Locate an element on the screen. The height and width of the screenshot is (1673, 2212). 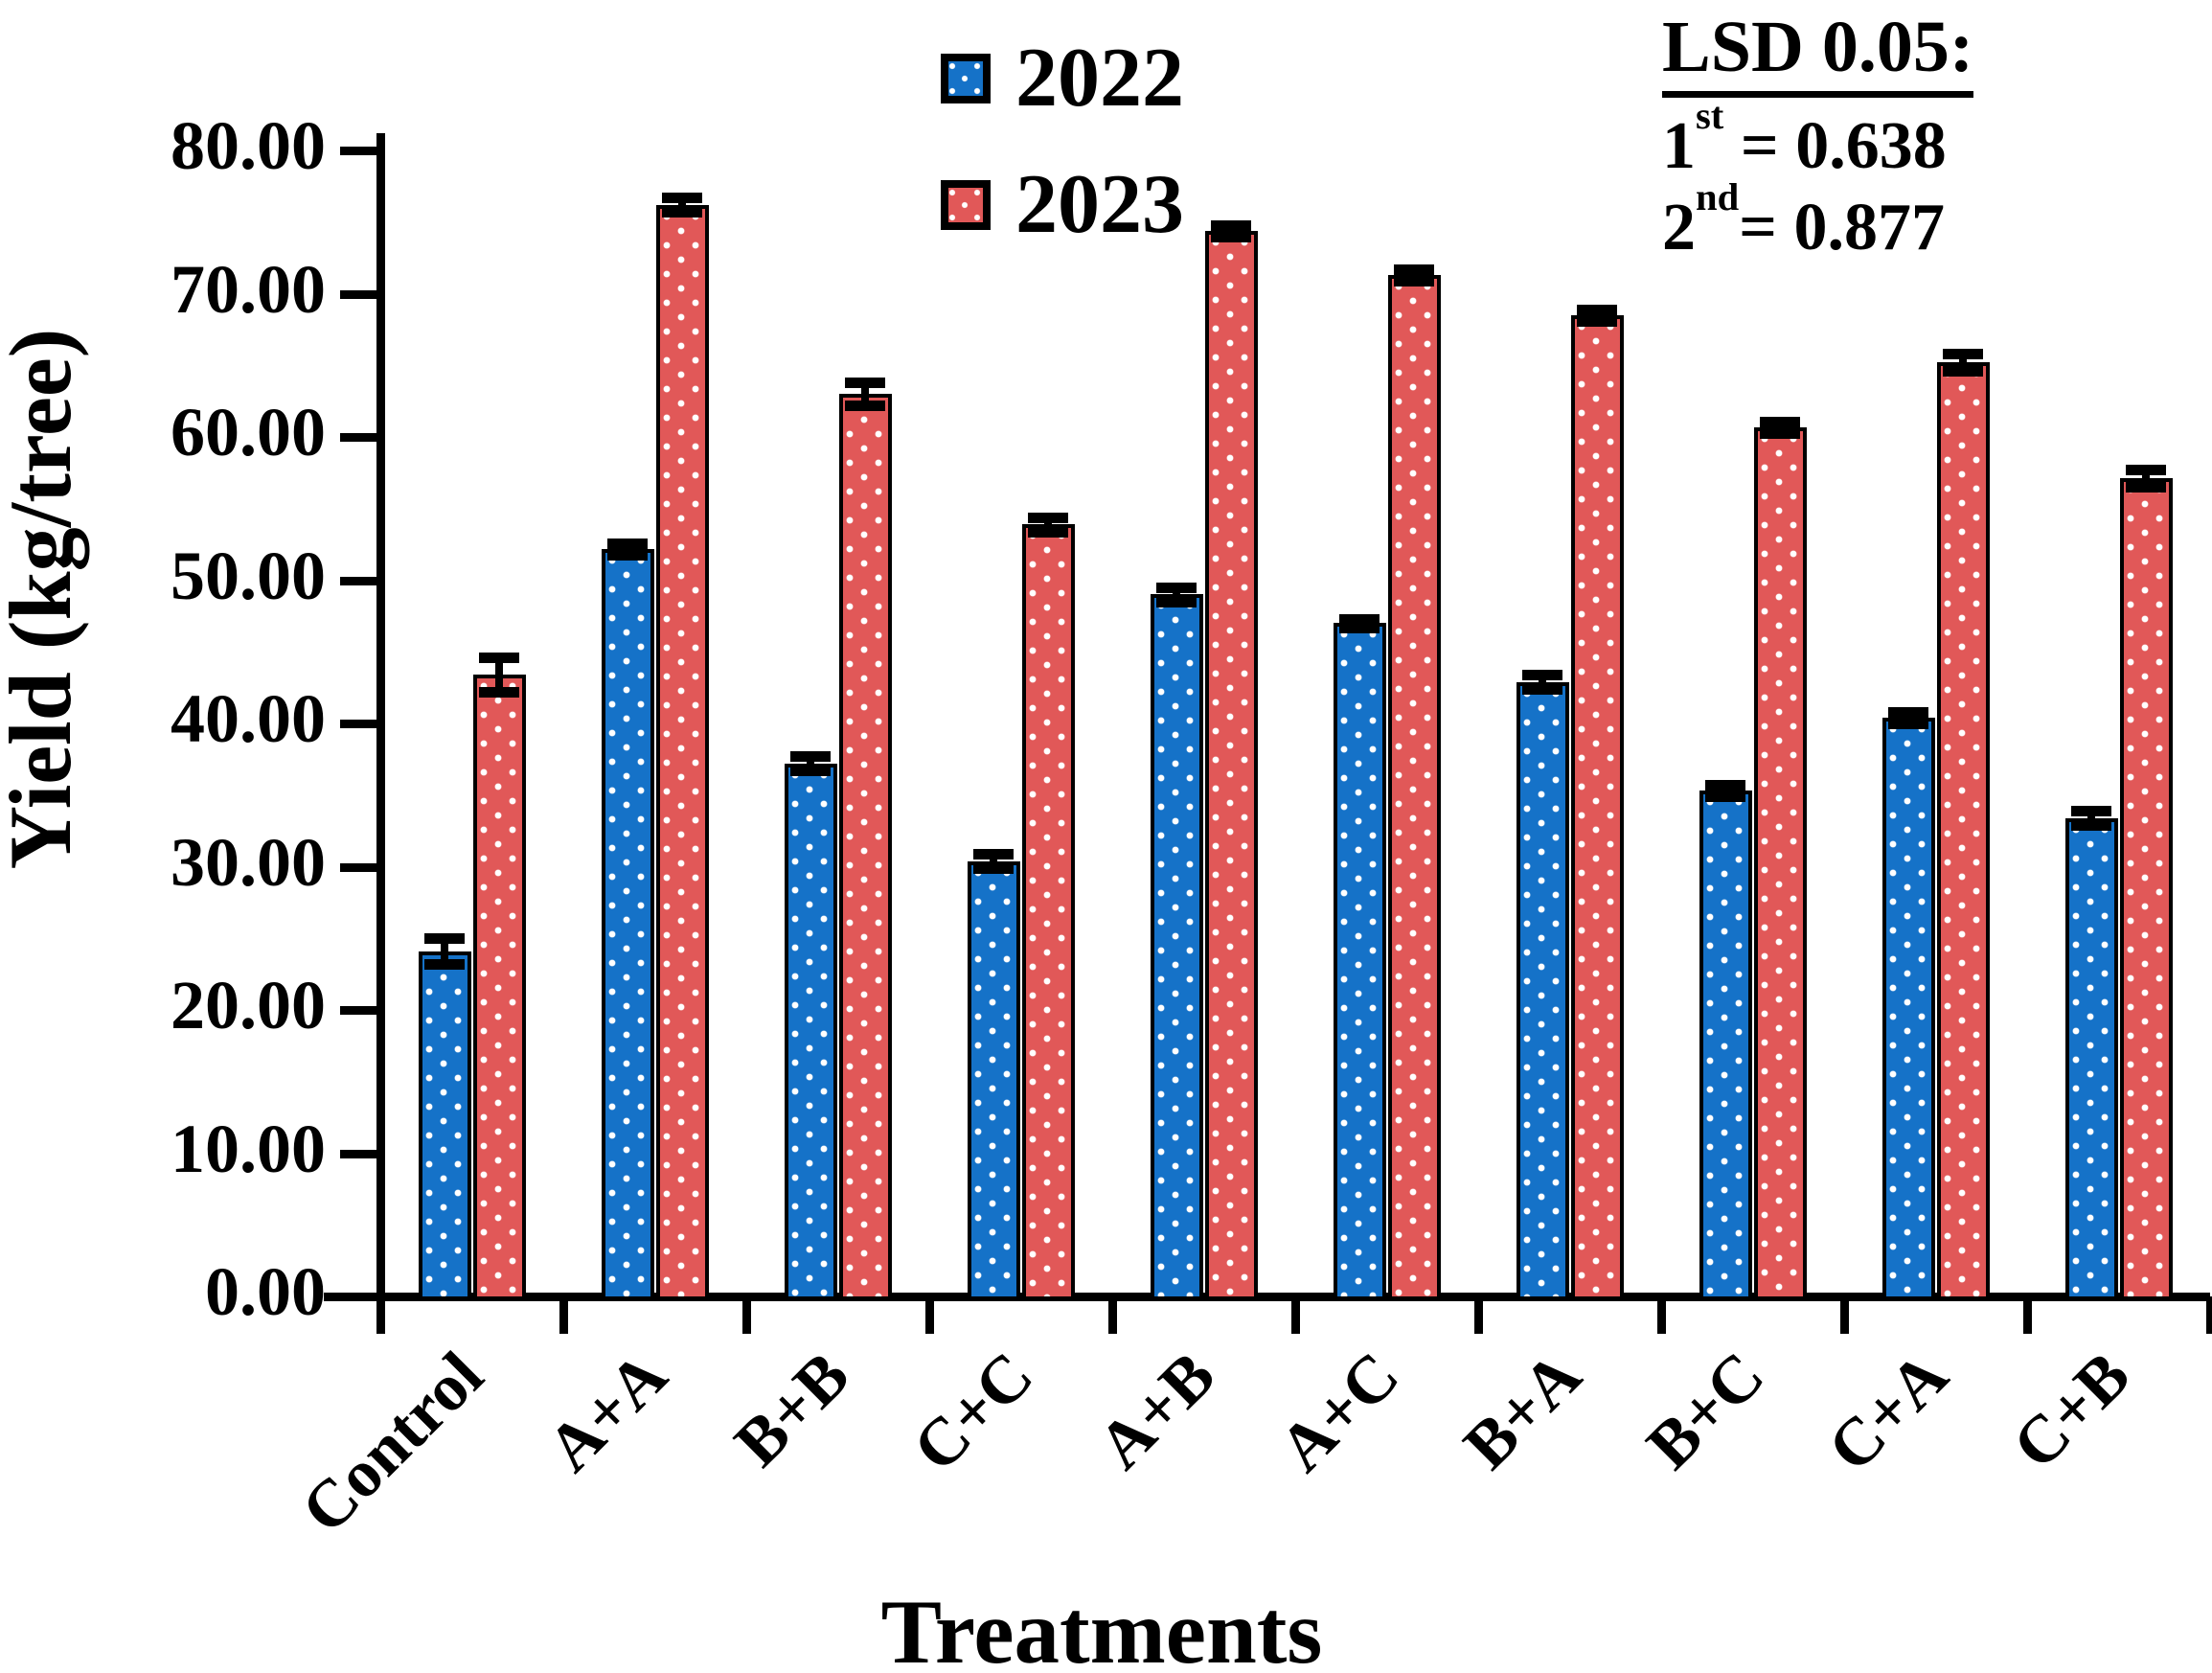
error-whisker-2022-Control is located at coordinates (444, 951).